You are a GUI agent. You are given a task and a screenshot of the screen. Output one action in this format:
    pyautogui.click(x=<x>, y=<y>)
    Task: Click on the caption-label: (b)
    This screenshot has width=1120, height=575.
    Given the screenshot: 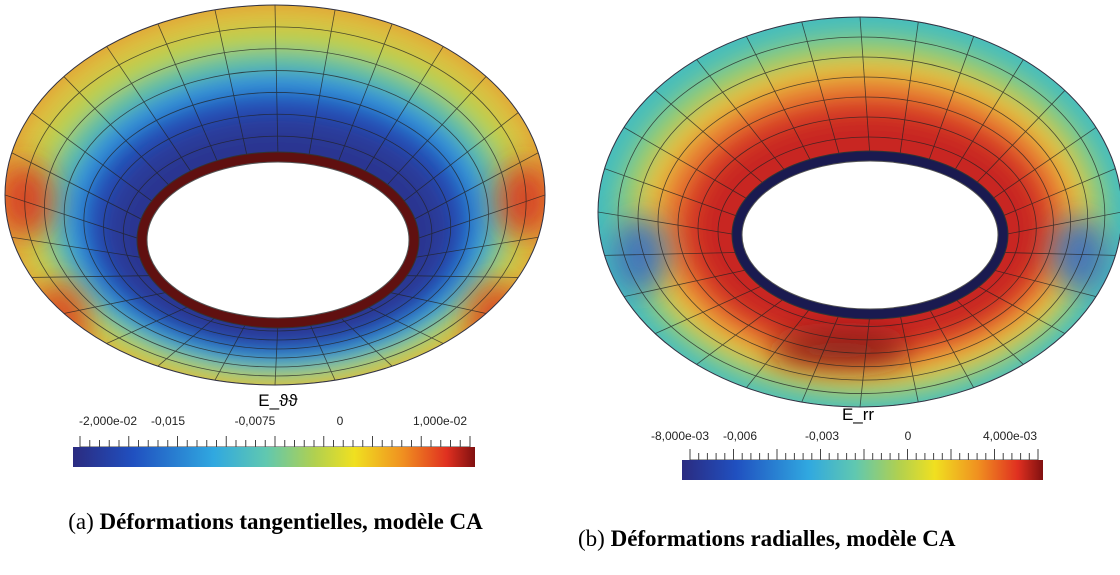 What is the action you would take?
    pyautogui.click(x=591, y=538)
    